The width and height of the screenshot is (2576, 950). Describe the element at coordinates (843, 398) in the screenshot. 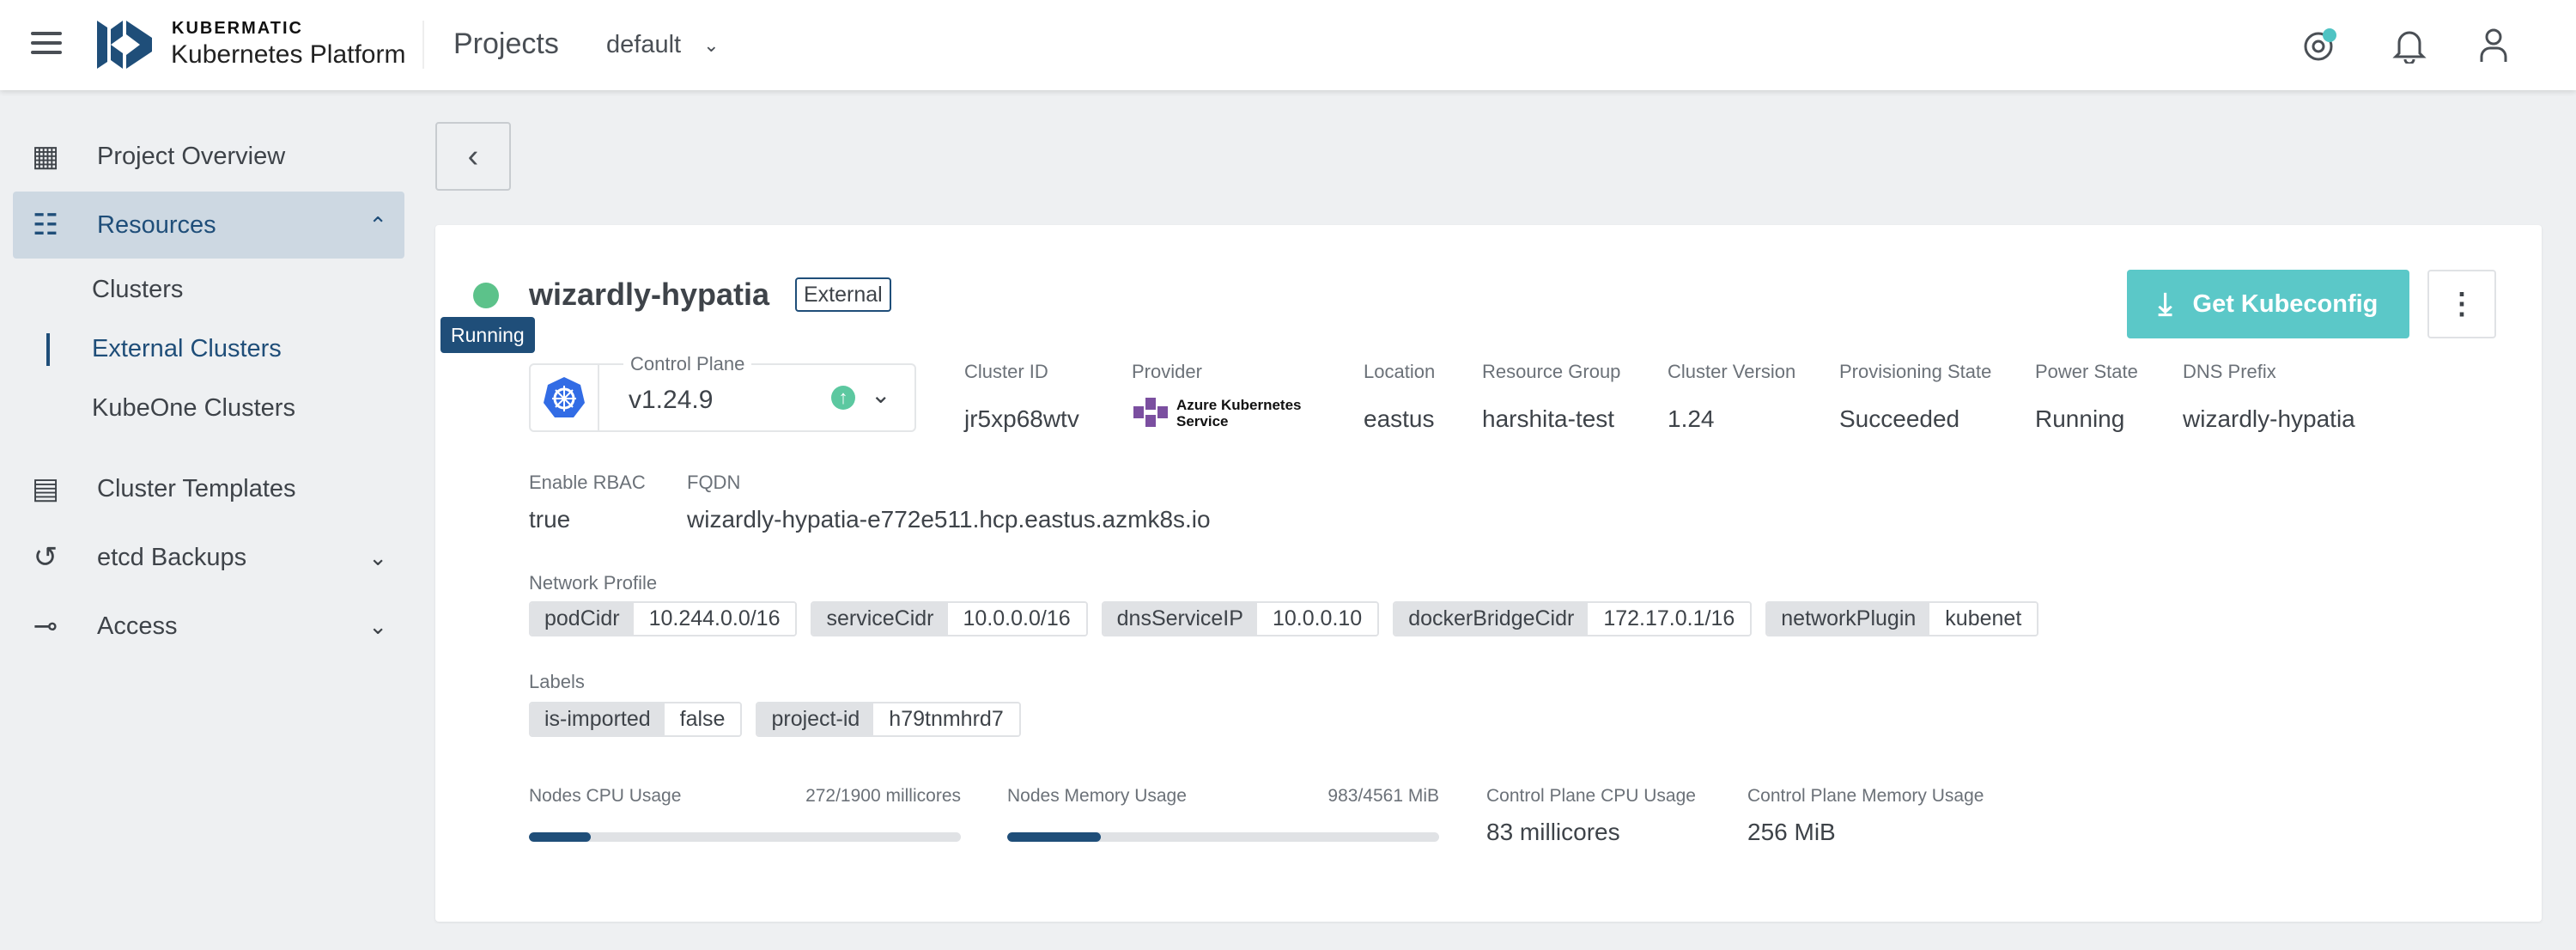

I see `upgrade-available-icon: ↑` at that location.